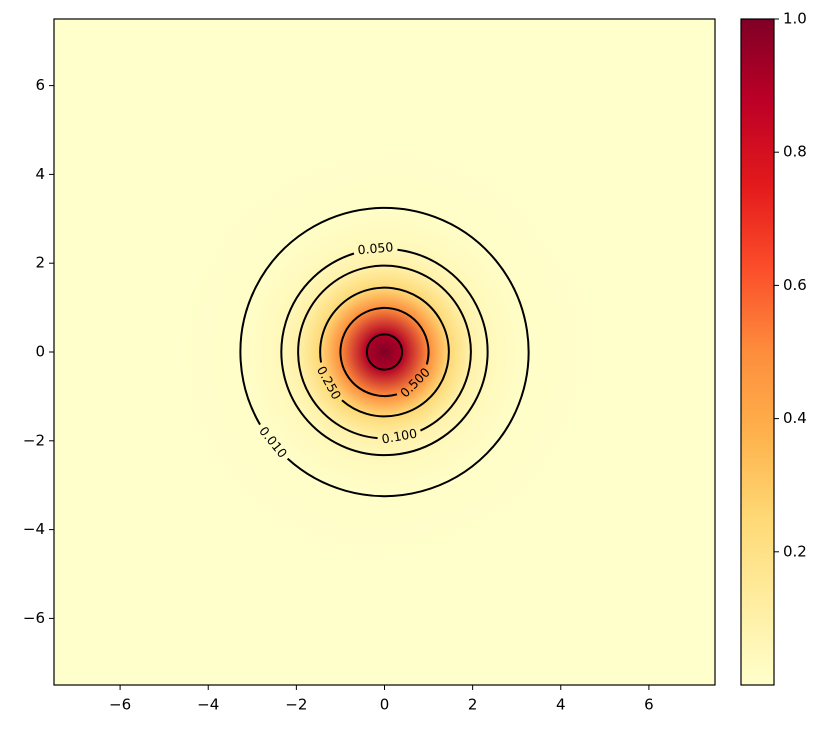 This screenshot has width=830, height=729. What do you see at coordinates (375, 248) in the screenshot?
I see `contour-label: 0.050` at bounding box center [375, 248].